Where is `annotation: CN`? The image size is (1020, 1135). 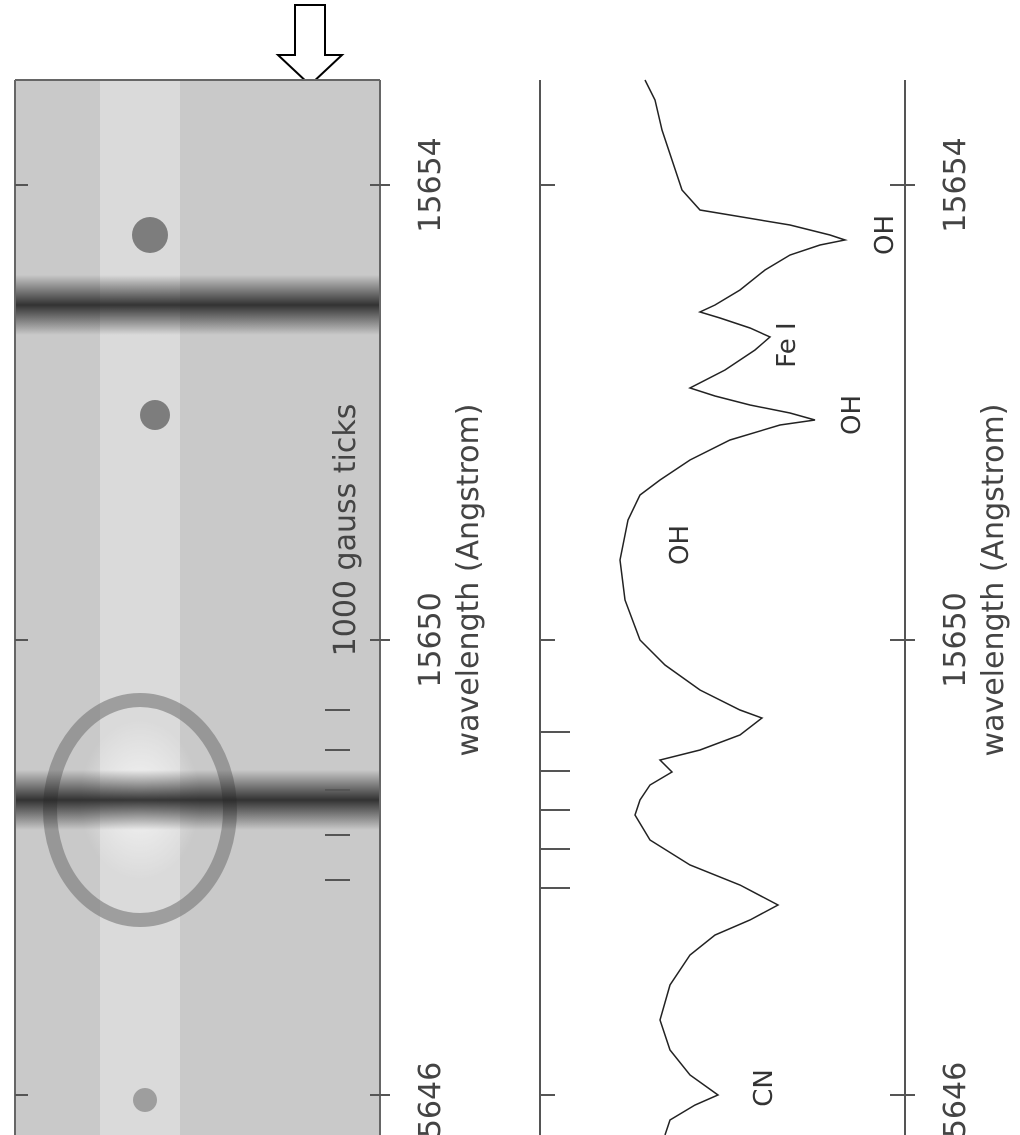 annotation: CN is located at coordinates (764, 1088).